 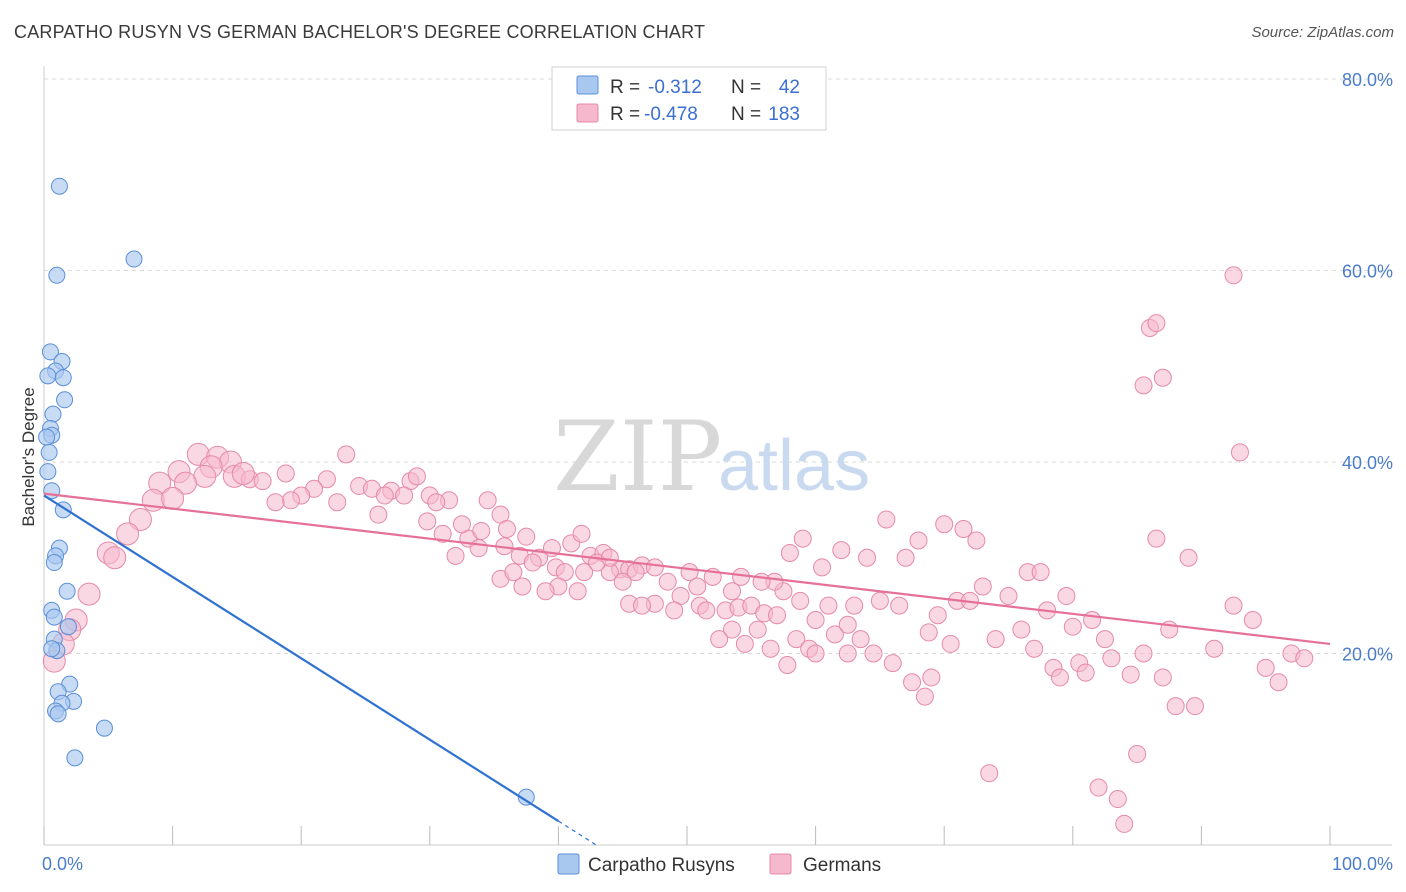 I want to click on legend-n-value: 183, so click(x=784, y=114).